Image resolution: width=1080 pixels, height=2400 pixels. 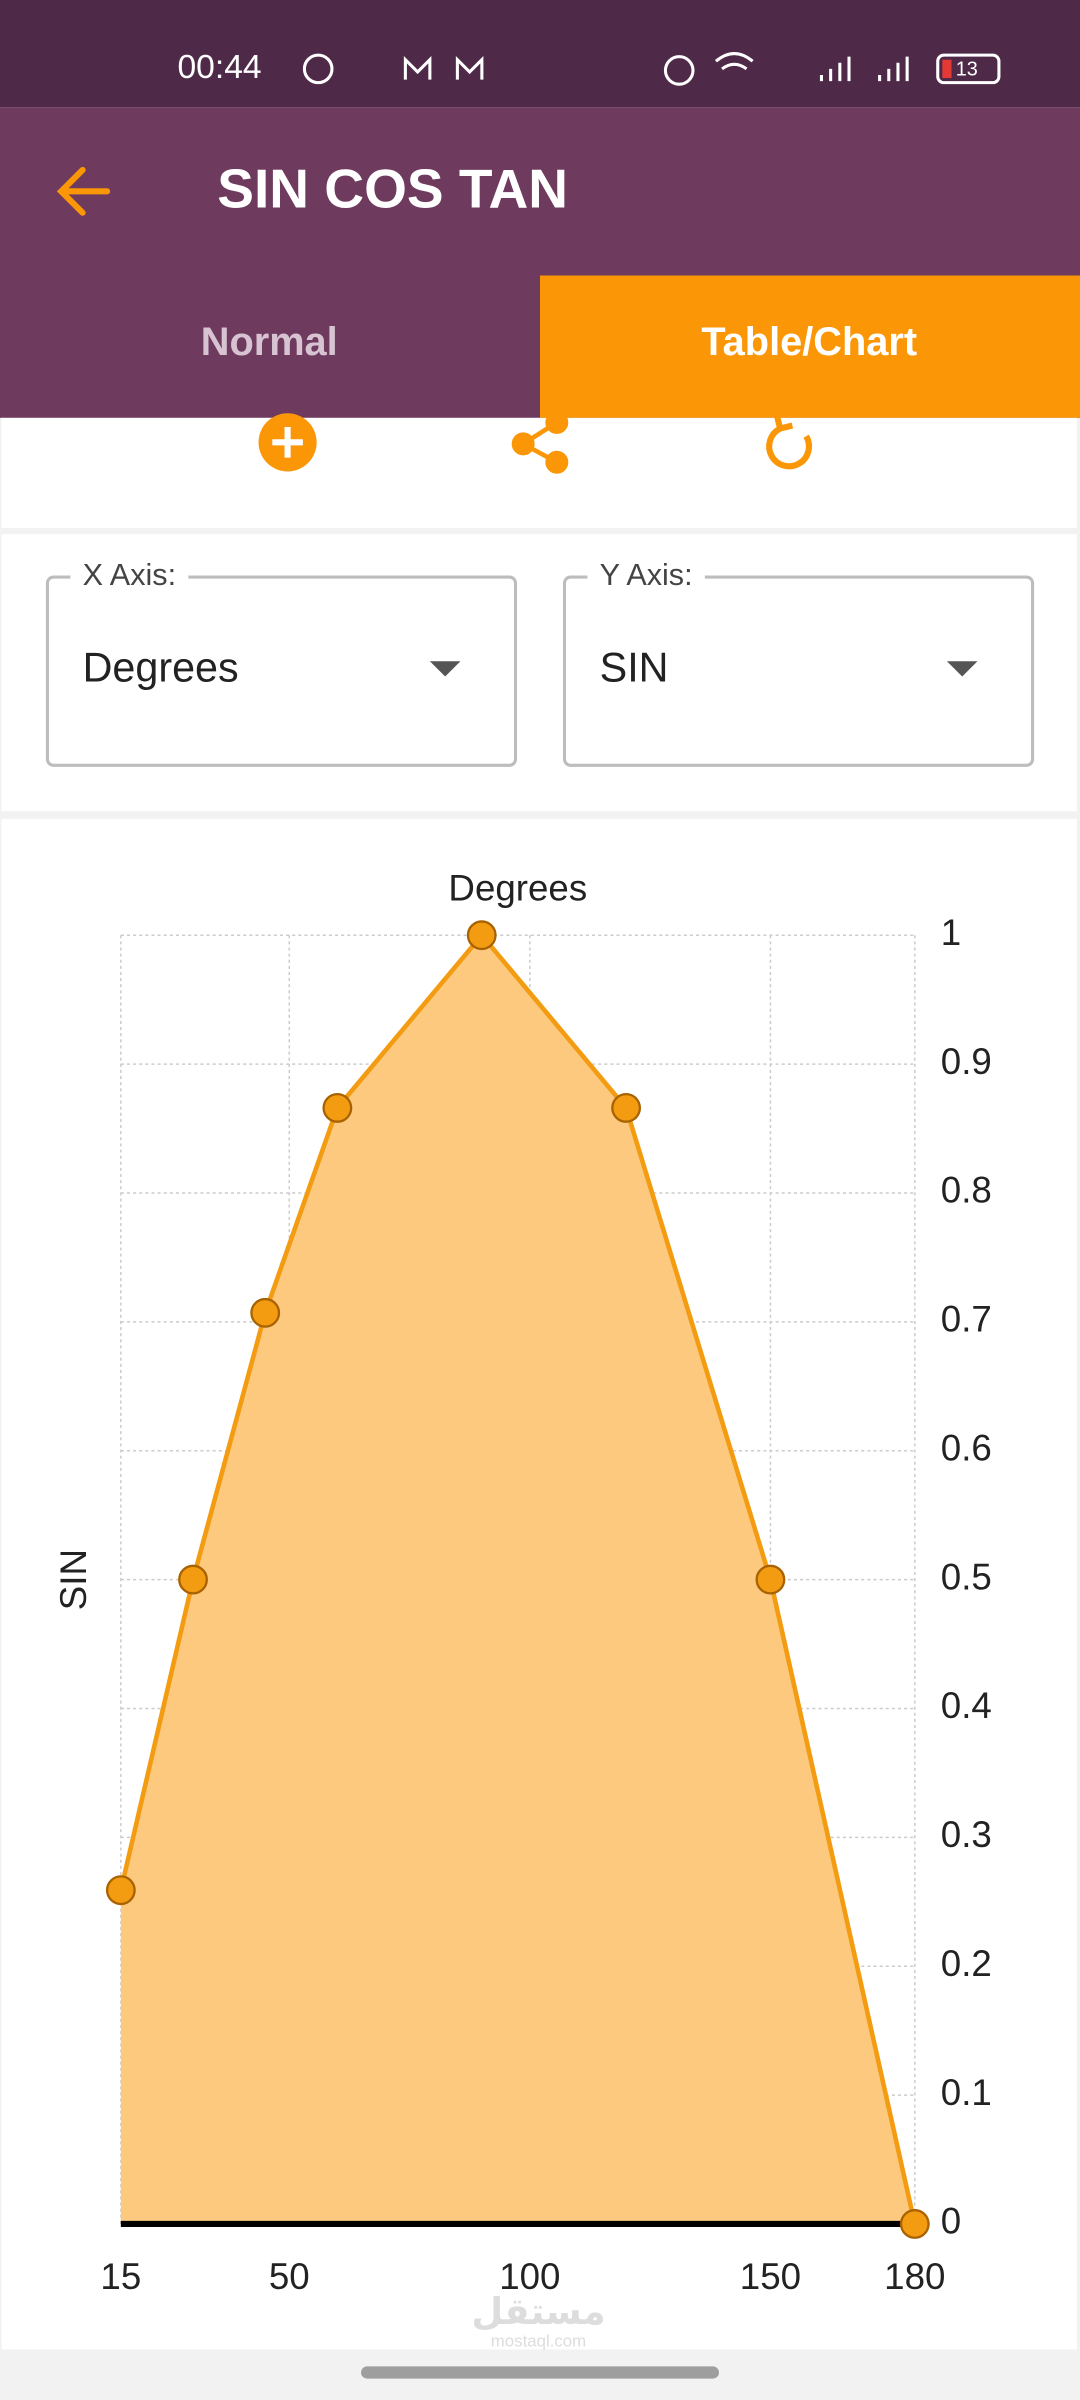 I want to click on reset-button, so click(x=789, y=442).